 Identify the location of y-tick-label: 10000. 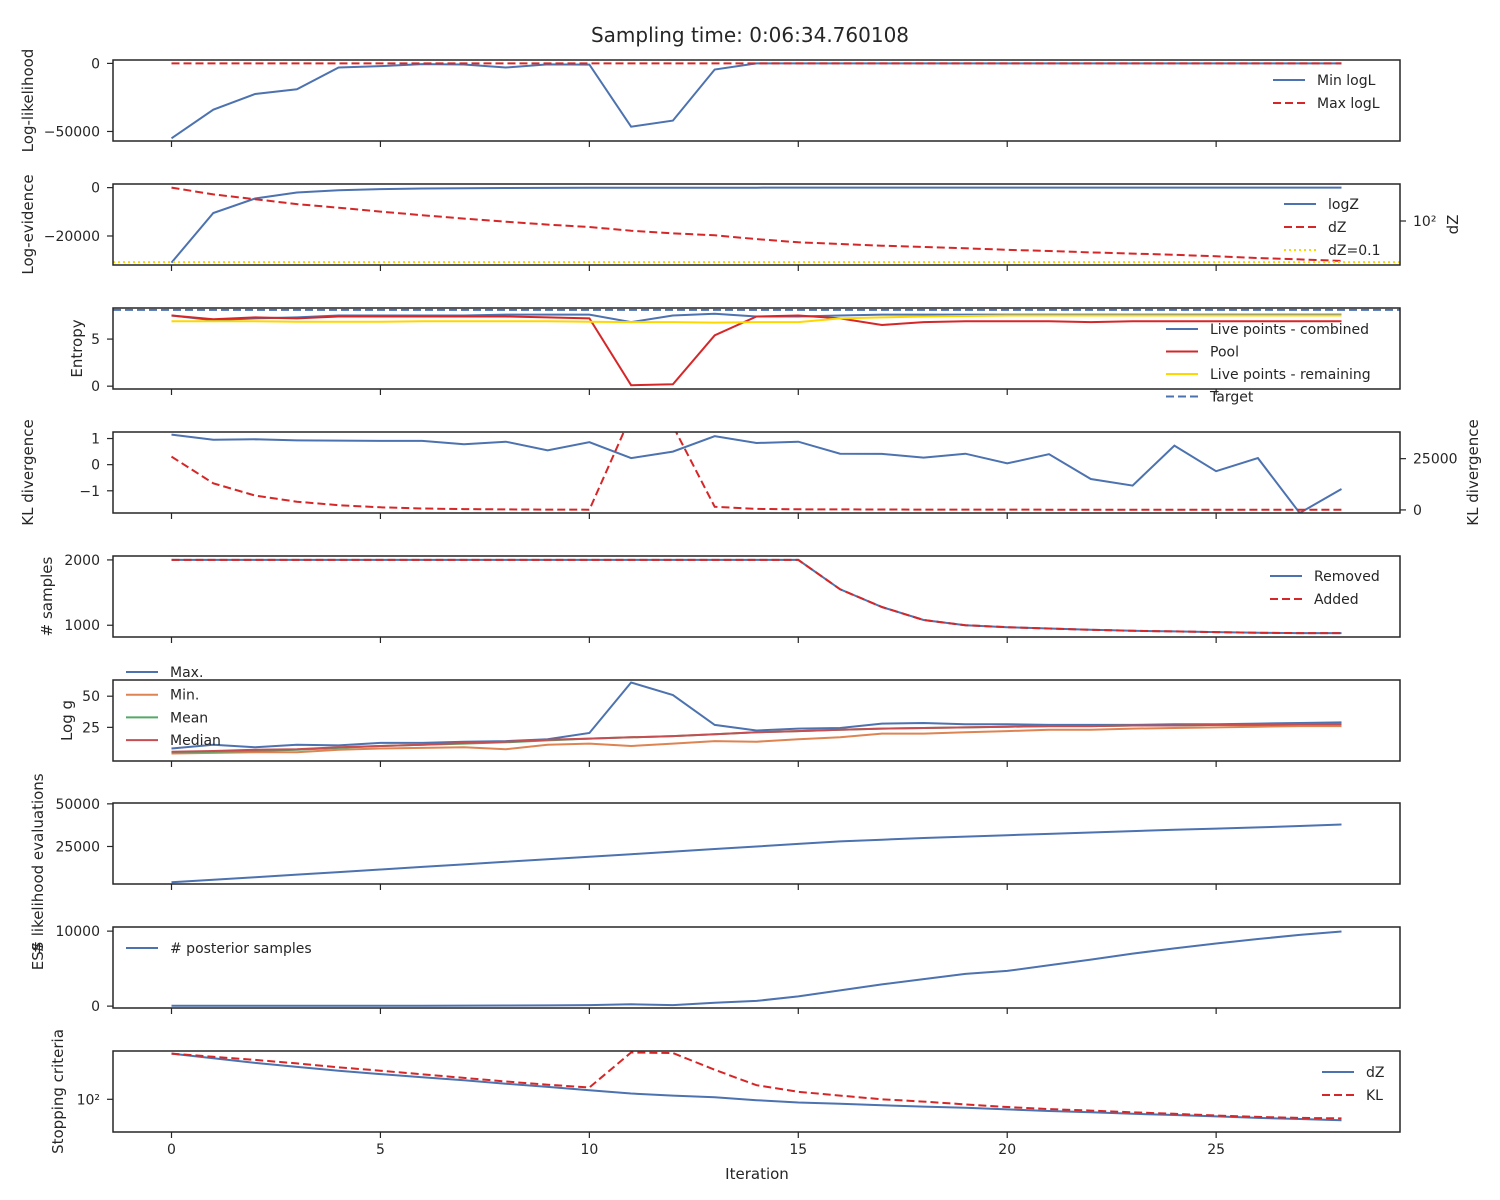
(77, 932).